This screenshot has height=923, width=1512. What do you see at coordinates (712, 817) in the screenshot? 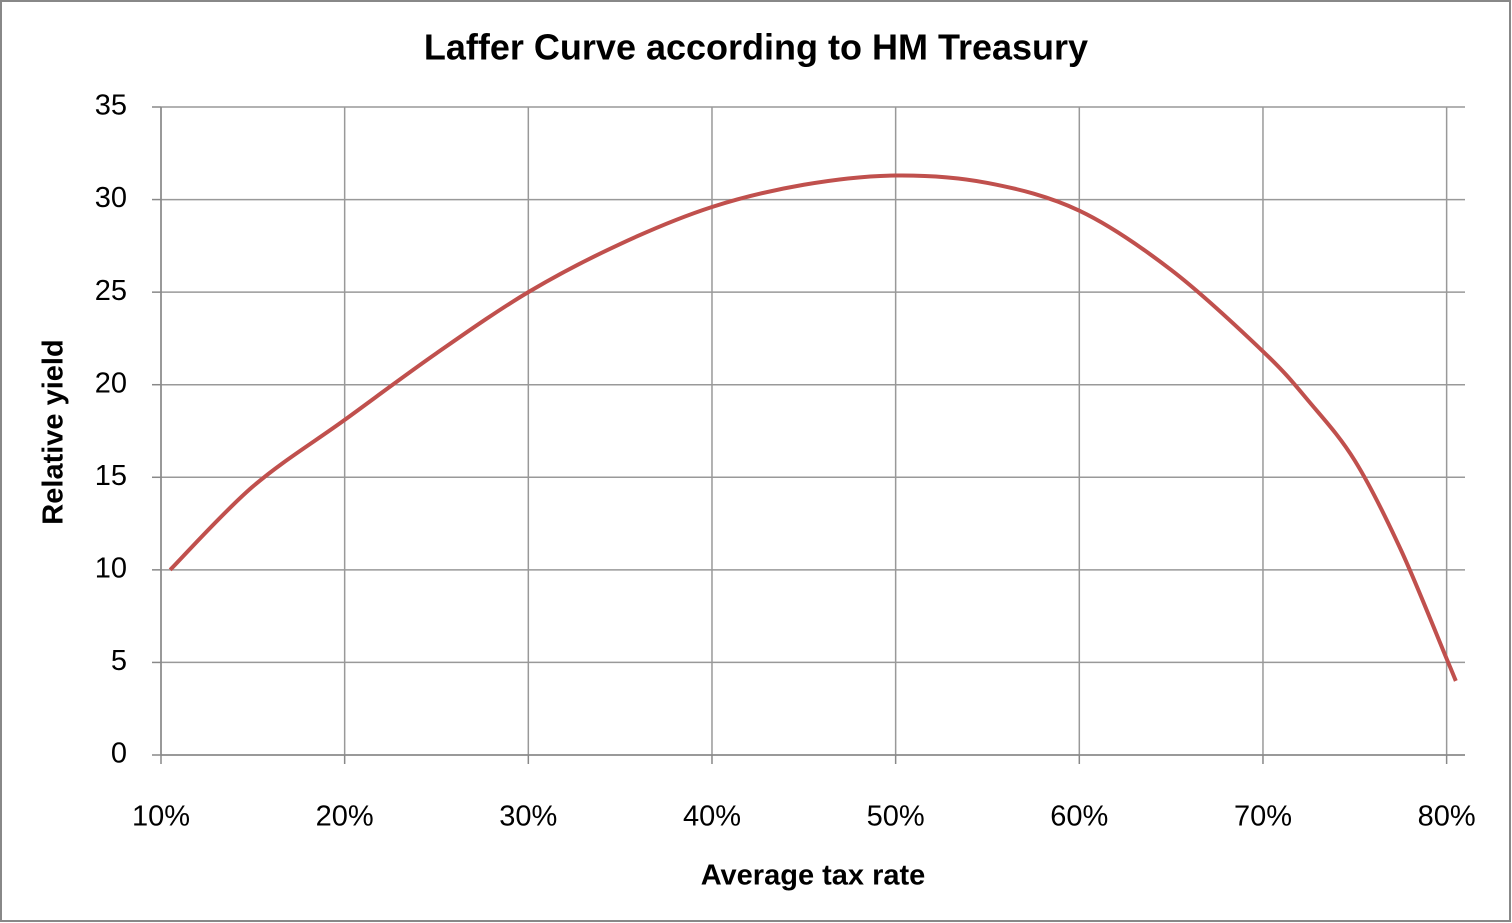
I see `x-tick-label: 40%` at bounding box center [712, 817].